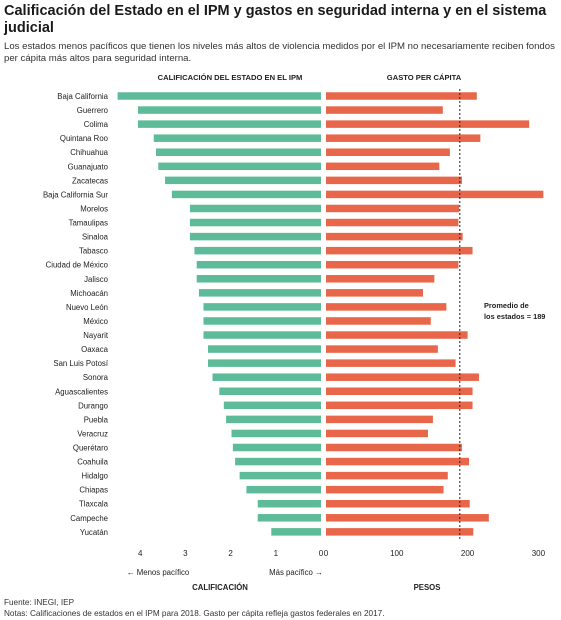 The width and height of the screenshot is (561, 620). Describe the element at coordinates (397, 553) in the screenshot. I see `x-tick-label-spend: 100` at that location.